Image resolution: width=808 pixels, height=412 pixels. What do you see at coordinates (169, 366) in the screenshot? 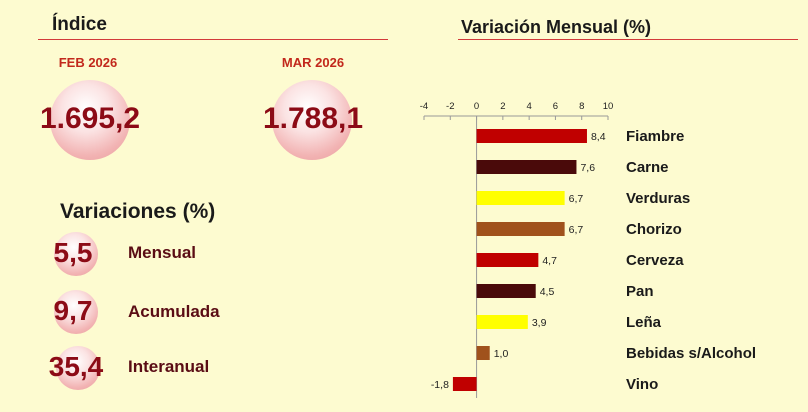
I see `variacion-label-interanual: Interanual` at bounding box center [169, 366].